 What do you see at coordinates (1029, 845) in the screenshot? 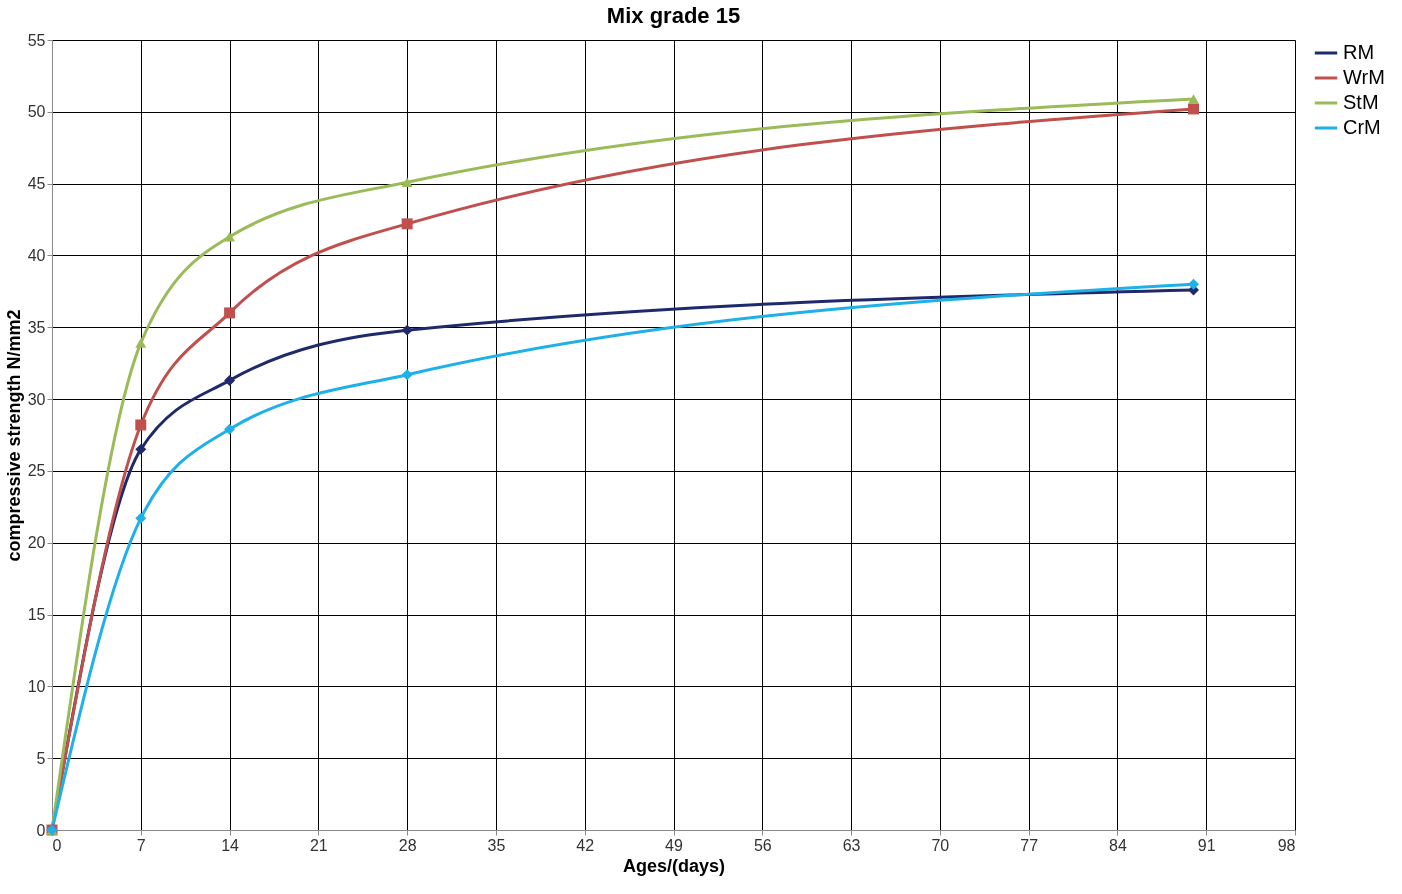
I see `x-tick-label: 77` at bounding box center [1029, 845].